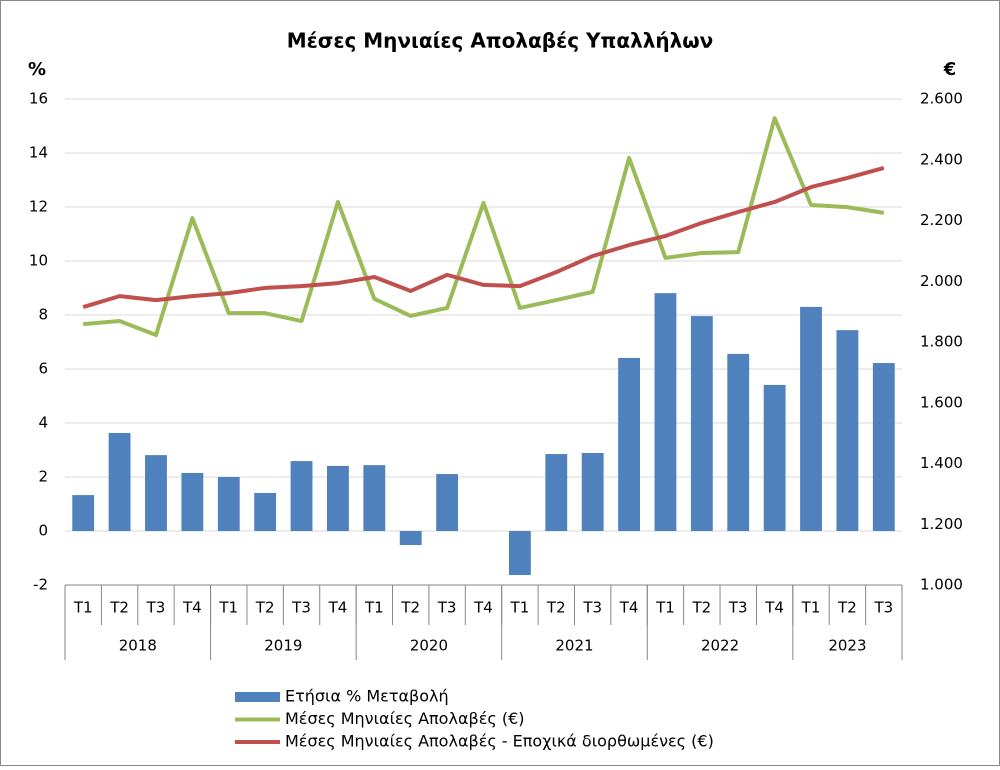 The width and height of the screenshot is (1000, 770). Describe the element at coordinates (283, 646) in the screenshot. I see `group-label: 2019` at that location.